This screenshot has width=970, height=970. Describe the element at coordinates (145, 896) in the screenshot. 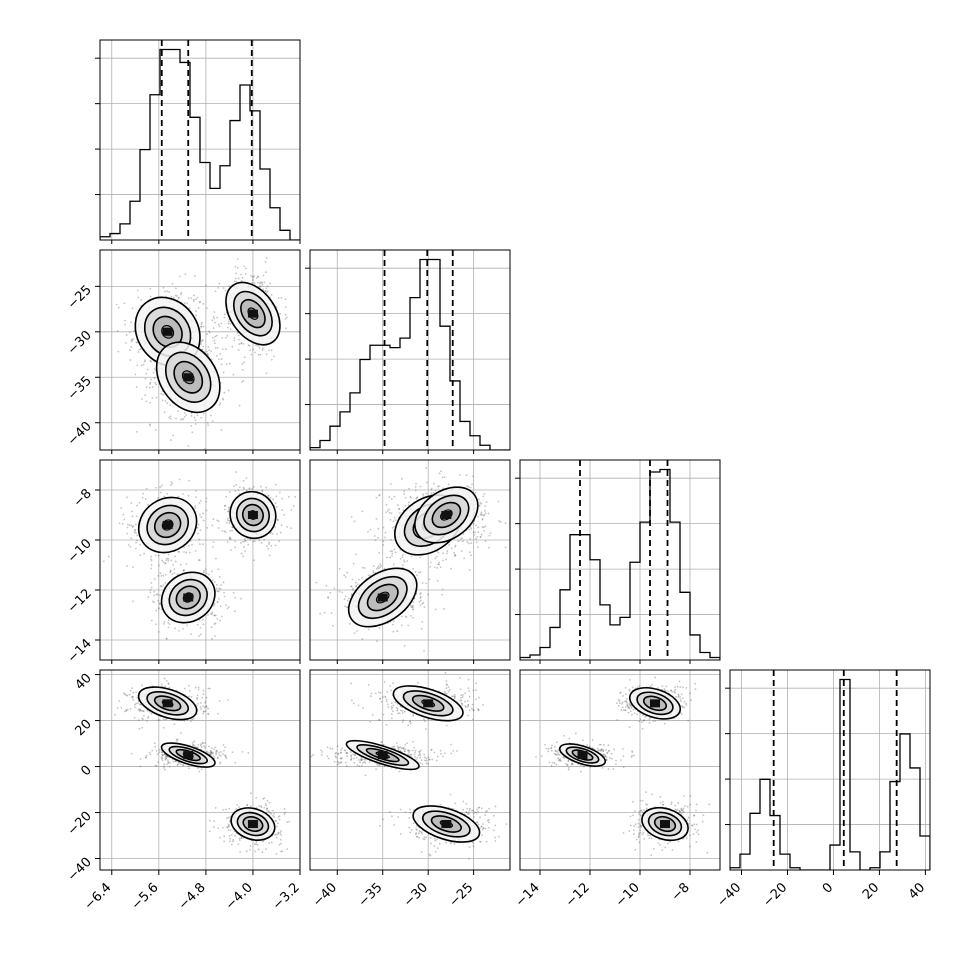

I see `x-tick-label: −5.6` at that location.